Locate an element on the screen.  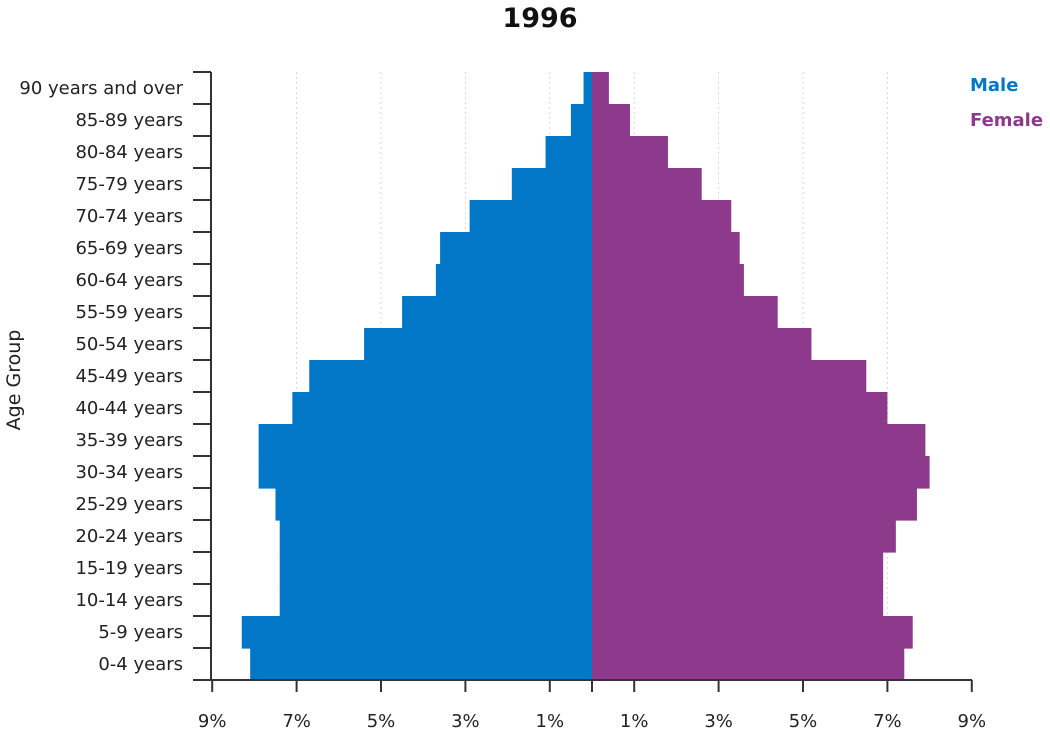
category-label-12: 60-64 years is located at coordinates (129, 280).